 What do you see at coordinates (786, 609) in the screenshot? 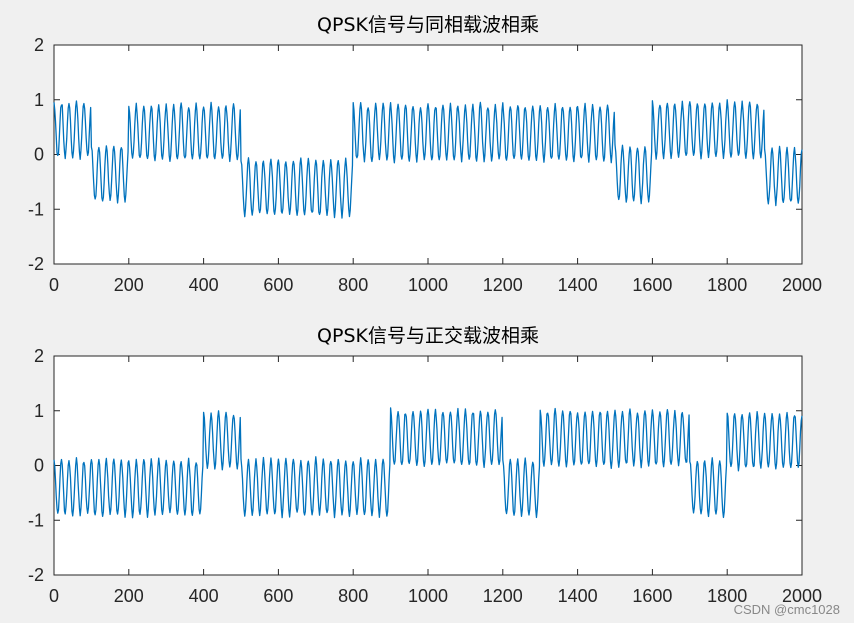
I see `watermark: CSDN @cmc1028` at bounding box center [786, 609].